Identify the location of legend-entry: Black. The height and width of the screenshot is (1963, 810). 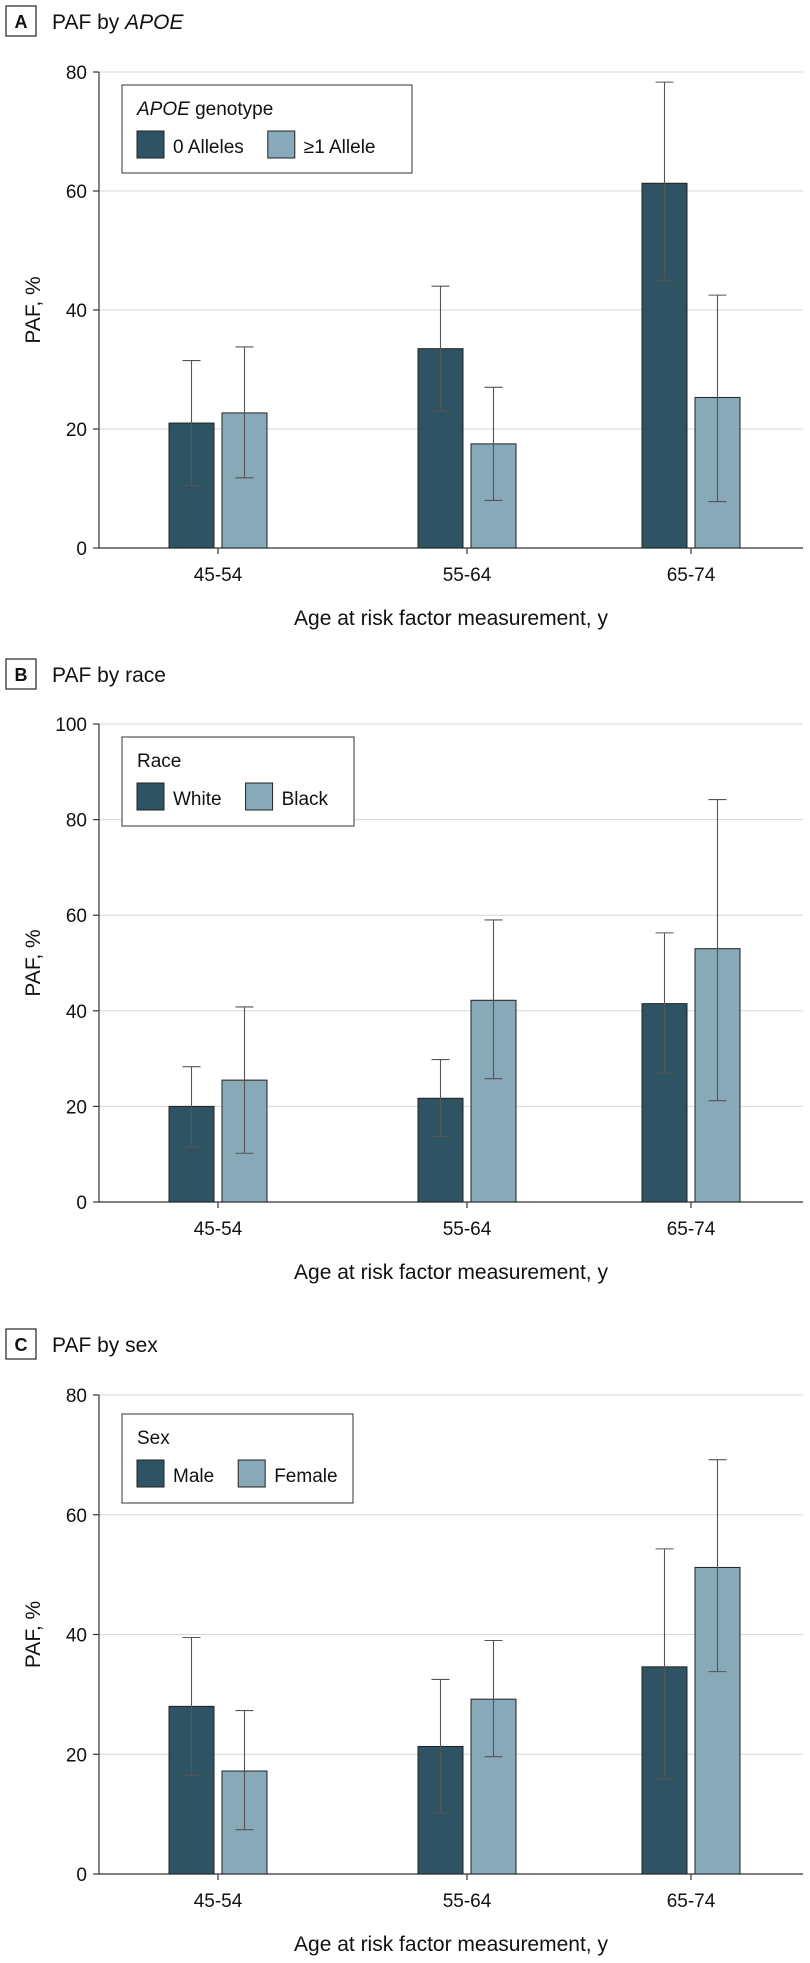
(305, 799).